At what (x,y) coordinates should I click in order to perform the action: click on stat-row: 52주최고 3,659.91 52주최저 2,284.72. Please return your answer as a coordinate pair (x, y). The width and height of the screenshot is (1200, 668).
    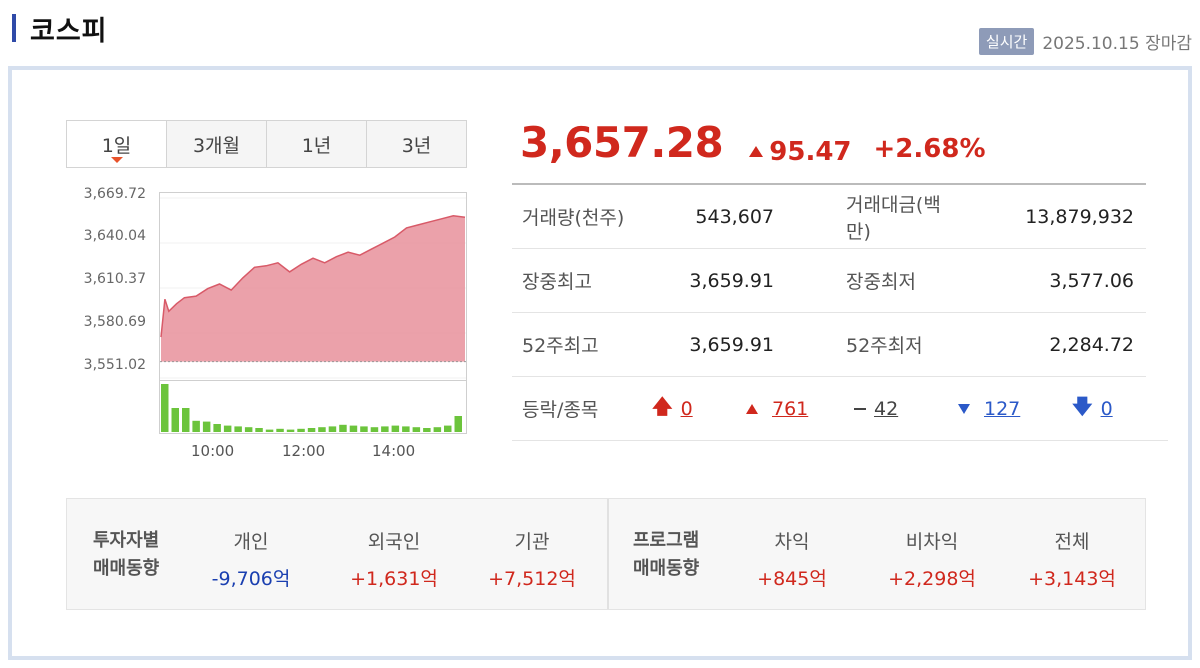
    Looking at the image, I should click on (829, 345).